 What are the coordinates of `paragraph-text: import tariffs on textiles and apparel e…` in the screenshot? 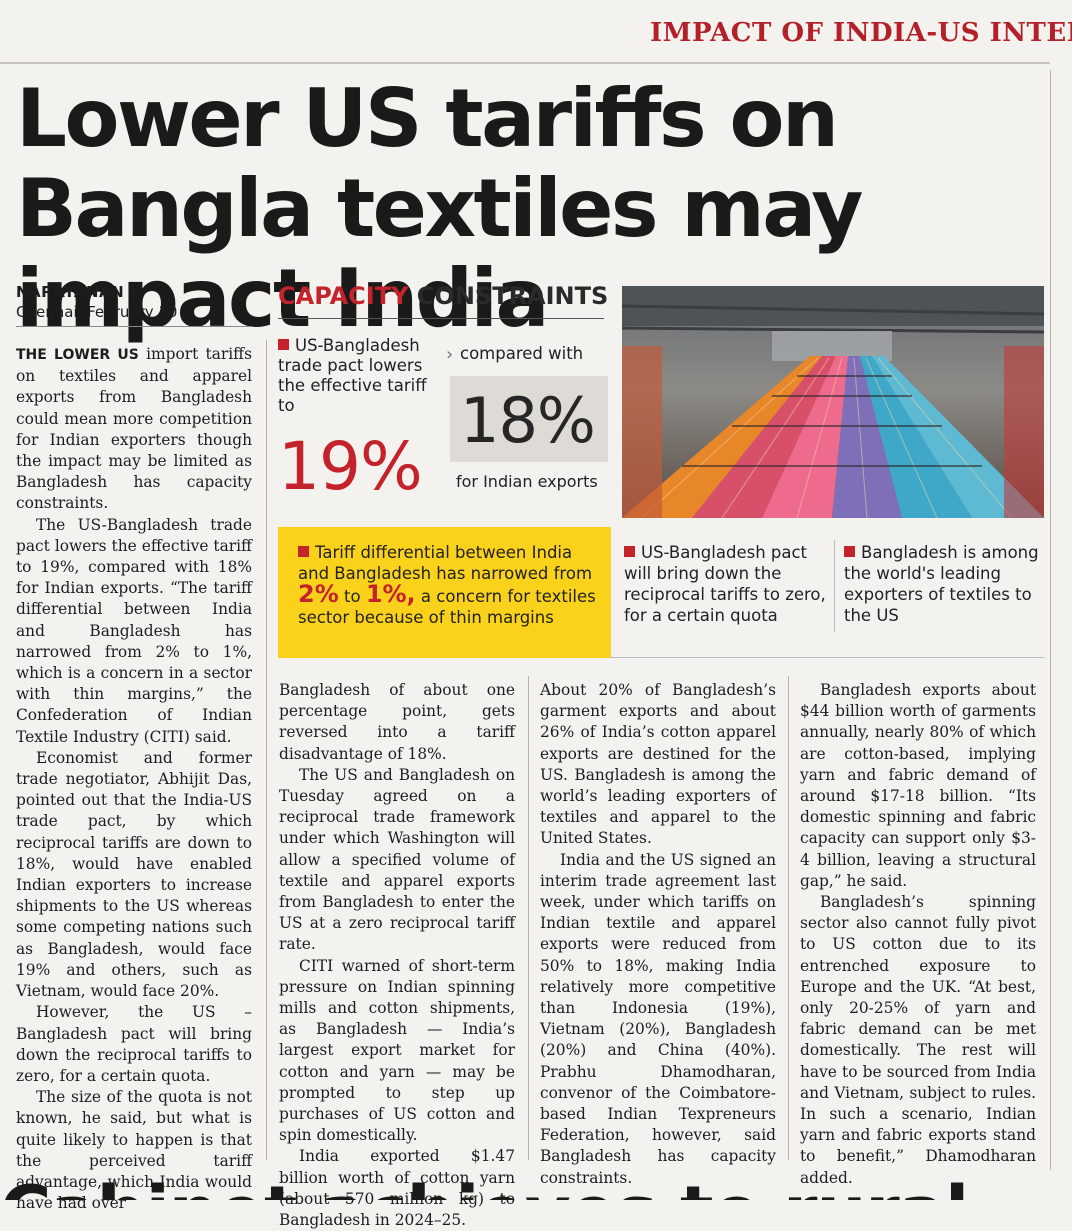 It's located at (134, 429).